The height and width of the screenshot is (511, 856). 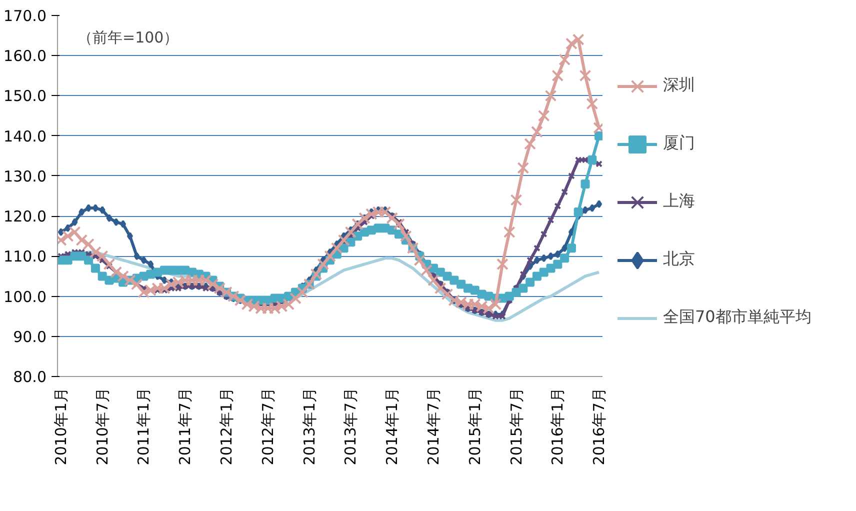 What do you see at coordinates (30, 377) in the screenshot?
I see `y-tick-label: 80.0` at bounding box center [30, 377].